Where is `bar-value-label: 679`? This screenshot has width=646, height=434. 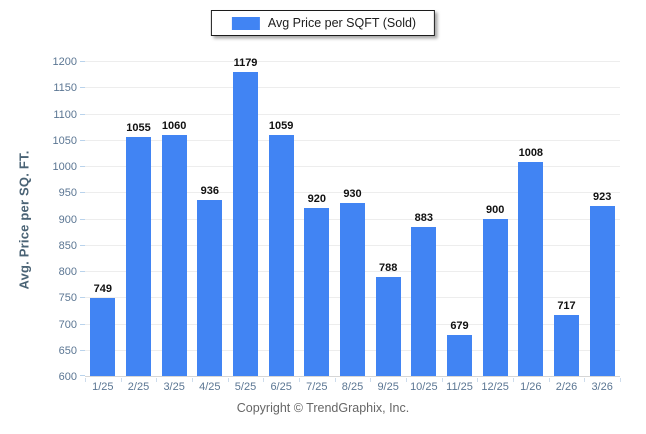 bar-value-label: 679 is located at coordinates (459, 325).